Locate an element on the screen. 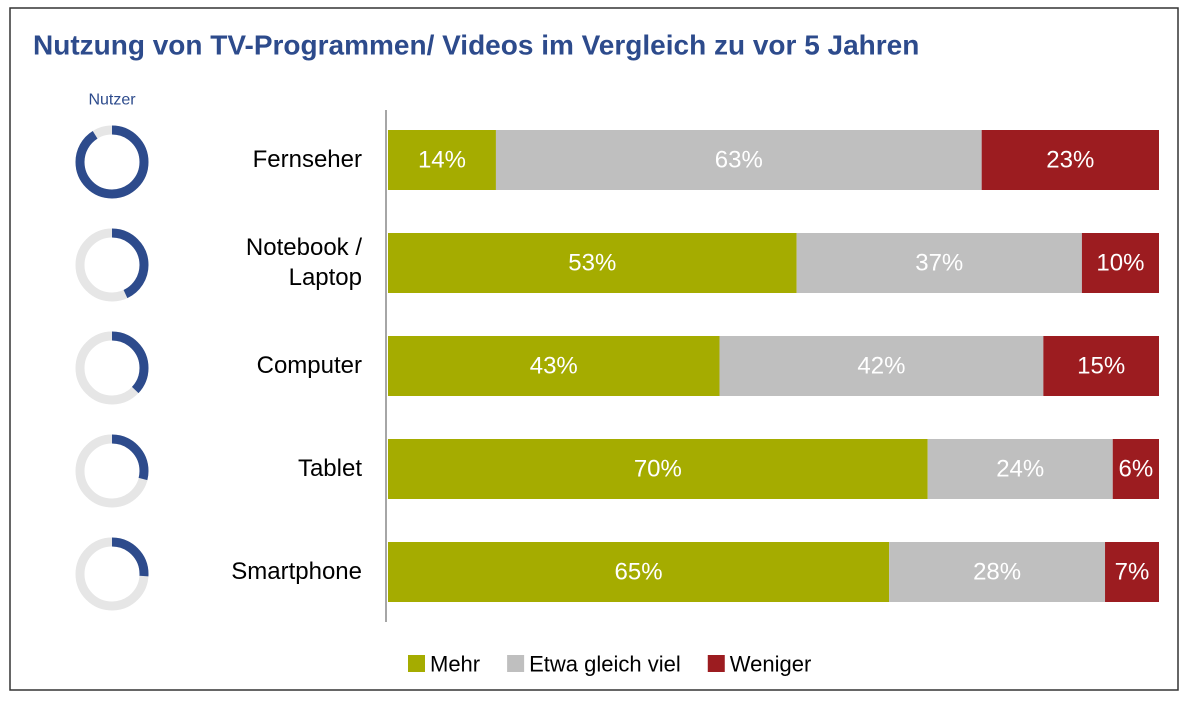  bar-label: 24% is located at coordinates (1020, 469).